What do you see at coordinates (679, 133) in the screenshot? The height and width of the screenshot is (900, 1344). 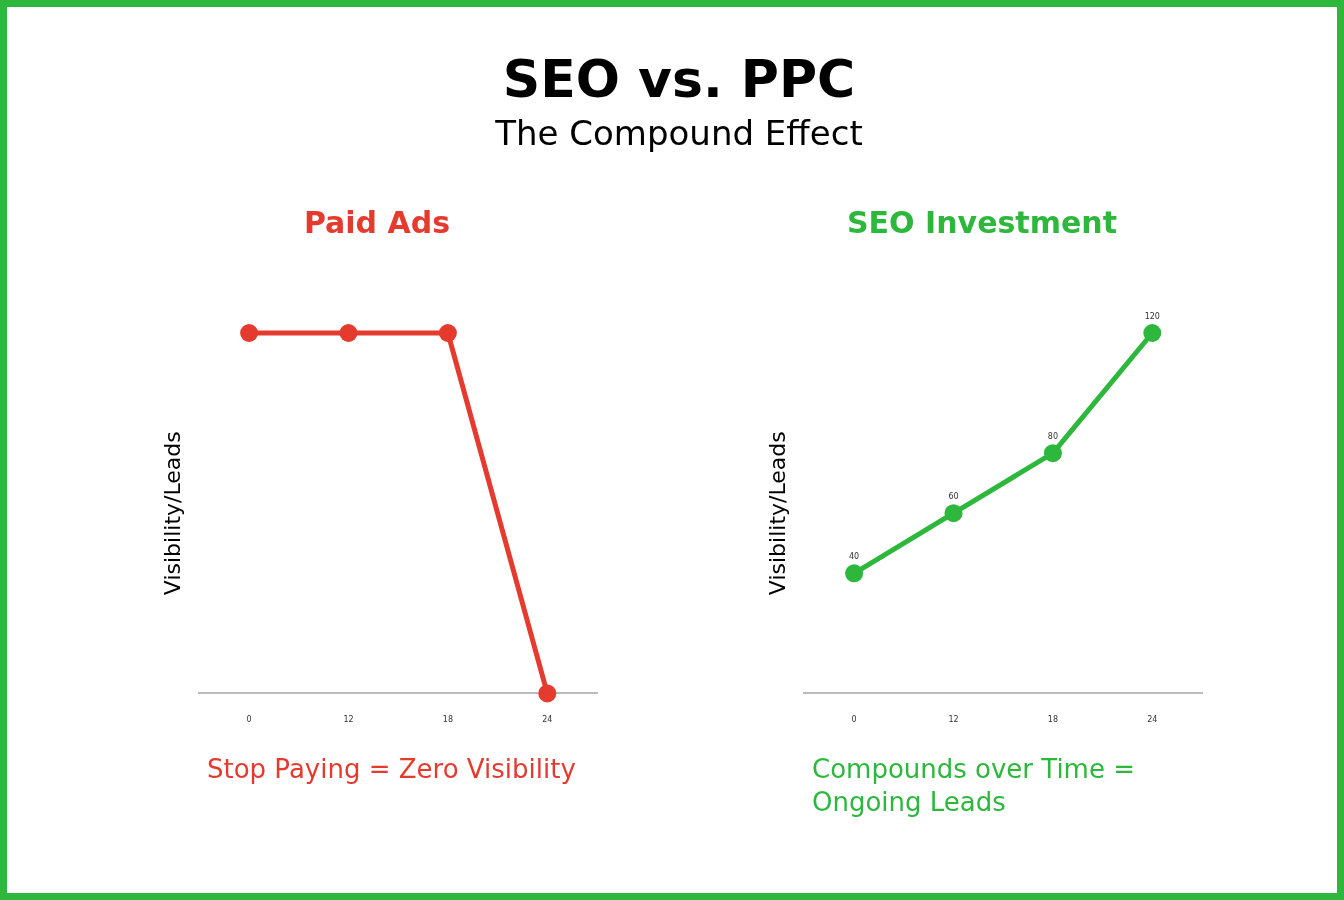 I see `text: The Compound Effect` at bounding box center [679, 133].